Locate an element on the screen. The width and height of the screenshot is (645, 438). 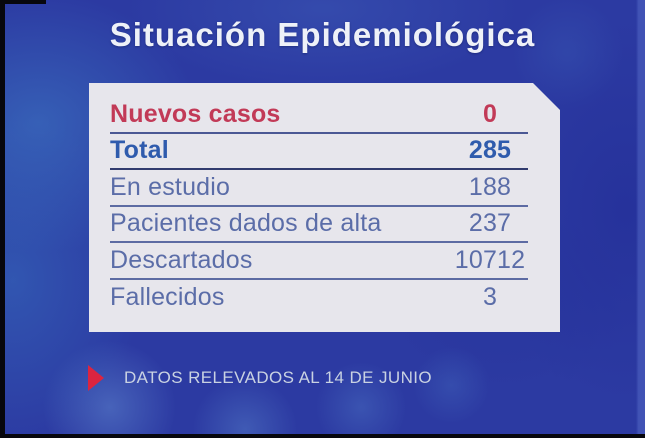
bottom-edge-bar is located at coordinates (322, 436).